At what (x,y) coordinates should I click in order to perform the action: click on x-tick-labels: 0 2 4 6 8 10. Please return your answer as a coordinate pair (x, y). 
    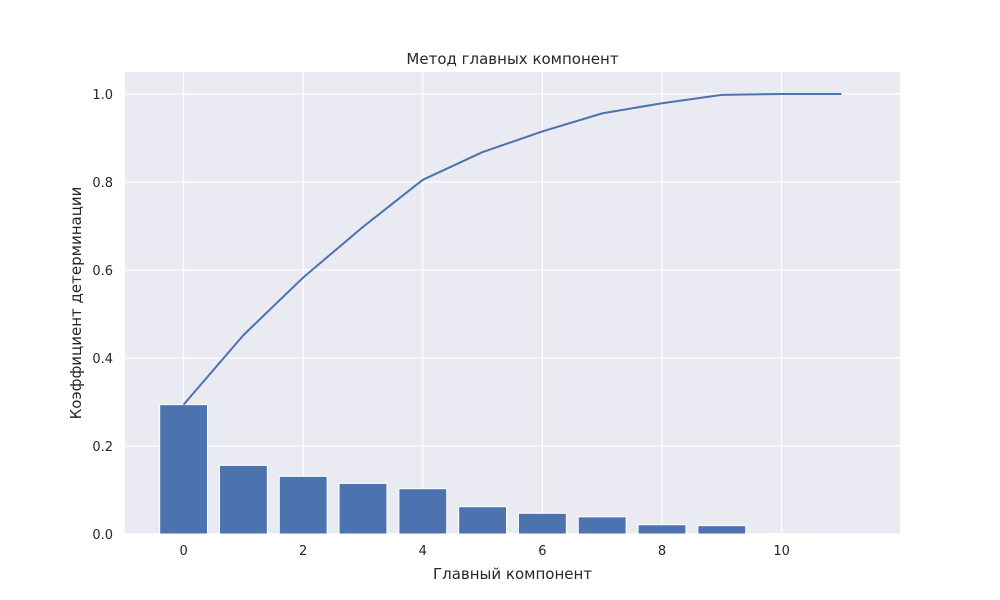
    Looking at the image, I should click on (484, 551).